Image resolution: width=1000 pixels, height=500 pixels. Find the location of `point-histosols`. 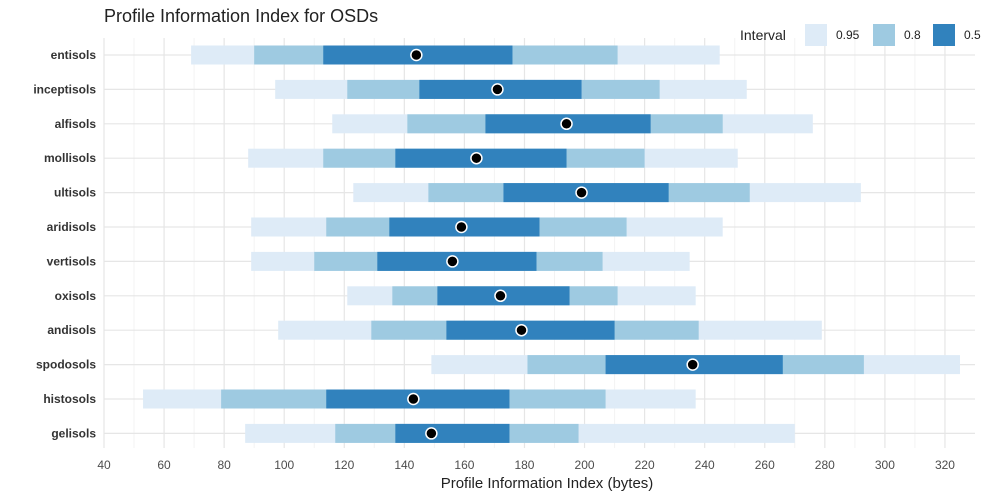

point-histosols is located at coordinates (413, 399).